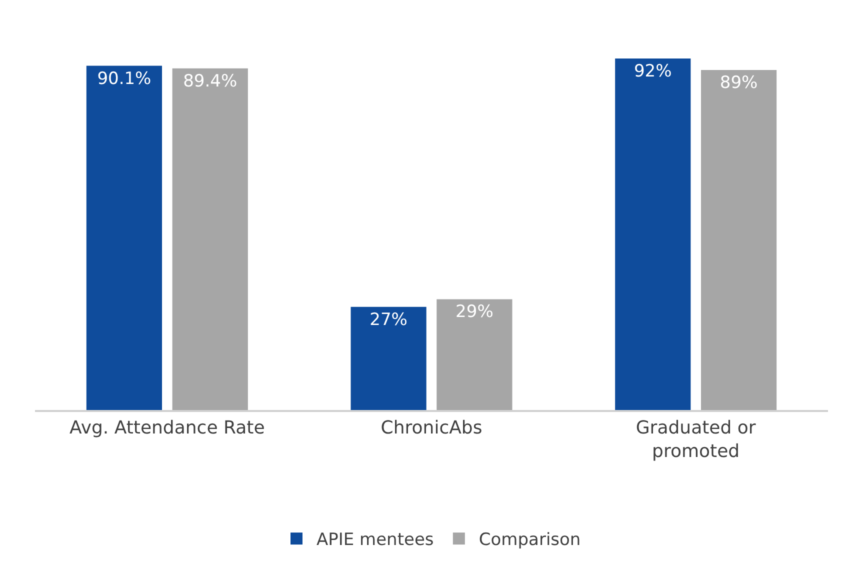 Image resolution: width=856 pixels, height=580 pixels. I want to click on x-tick-label: ChronicAbs, so click(431, 427).